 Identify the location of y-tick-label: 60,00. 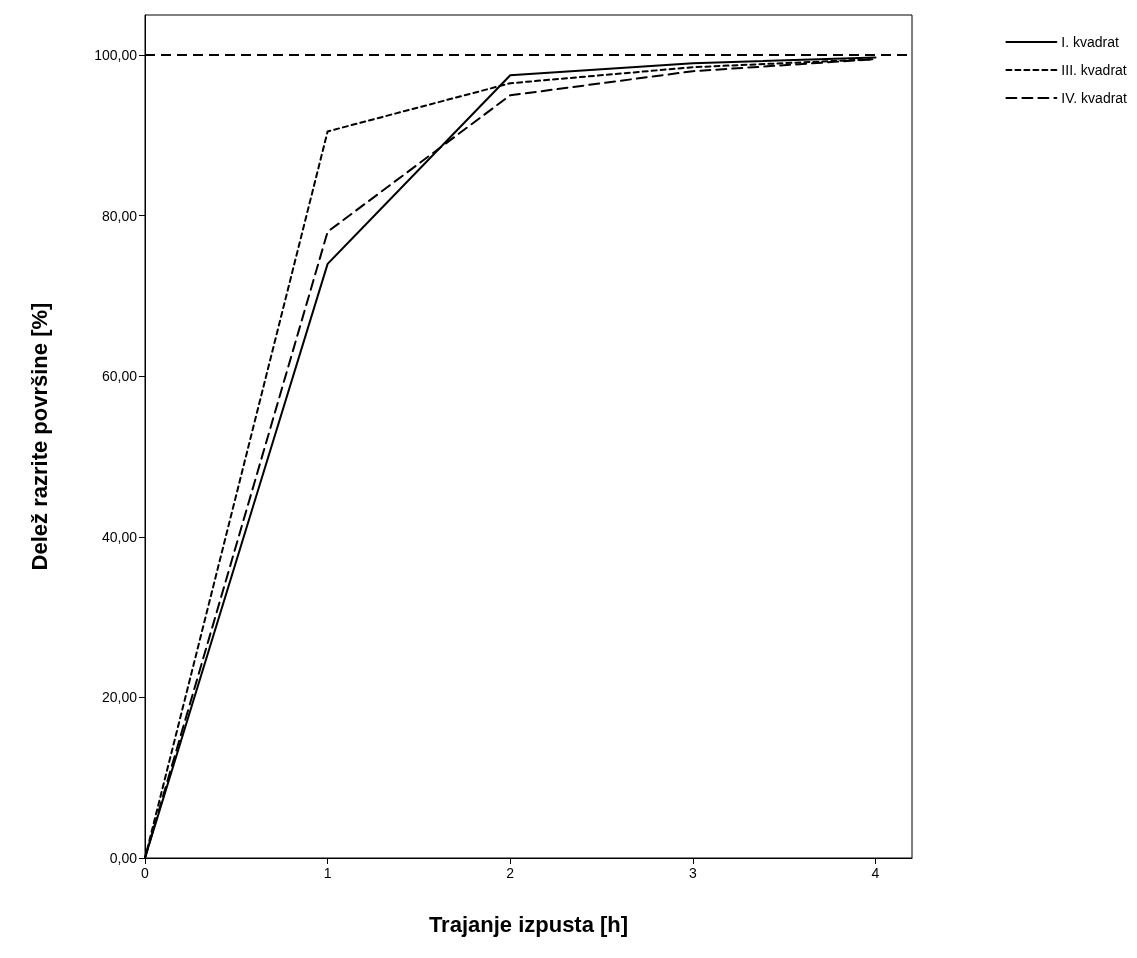
(119, 376).